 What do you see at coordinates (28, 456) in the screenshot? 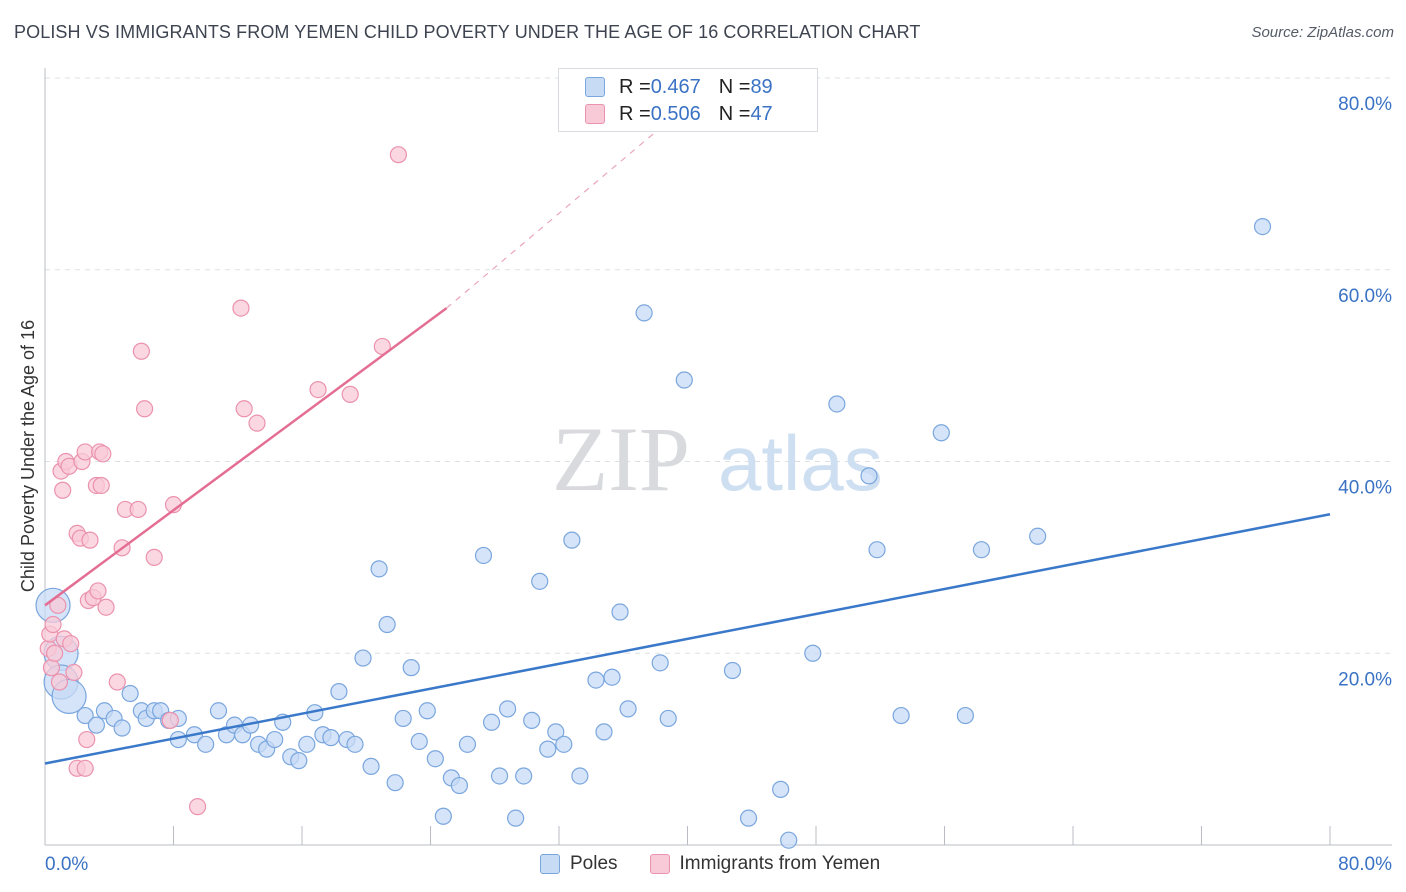
I see `y-axis-label: Child Poverty Under the Age of 16` at bounding box center [28, 456].